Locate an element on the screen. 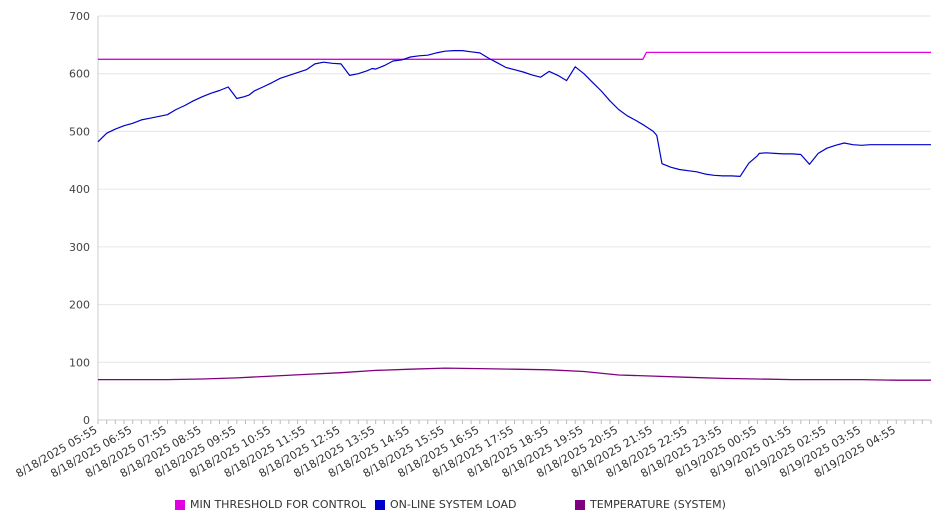 The image size is (946, 526). y-tick-label: 400 is located at coordinates (79, 189).